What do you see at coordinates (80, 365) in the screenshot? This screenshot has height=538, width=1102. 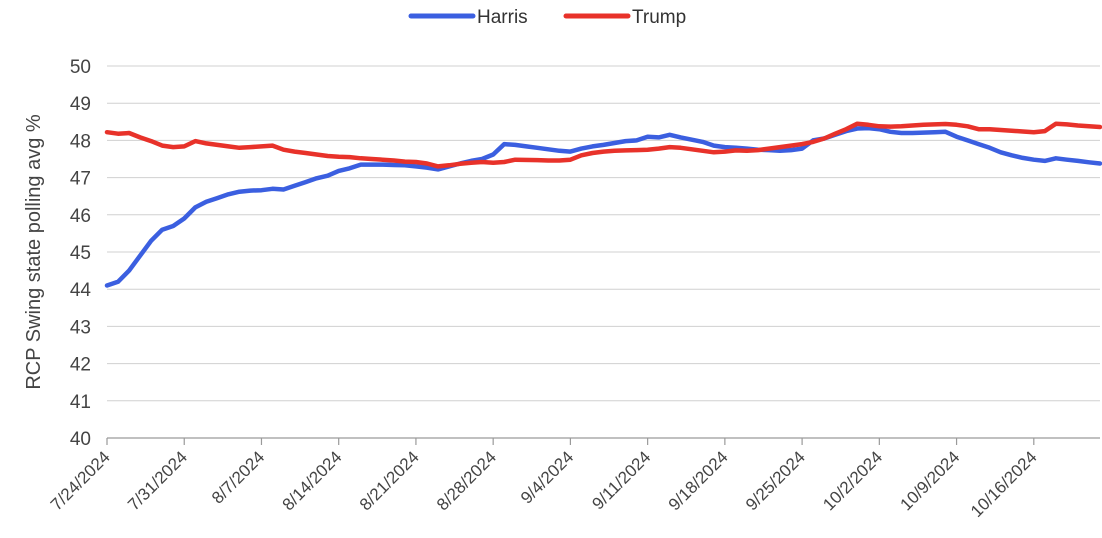 I see `y-tick-label: 42` at bounding box center [80, 365].